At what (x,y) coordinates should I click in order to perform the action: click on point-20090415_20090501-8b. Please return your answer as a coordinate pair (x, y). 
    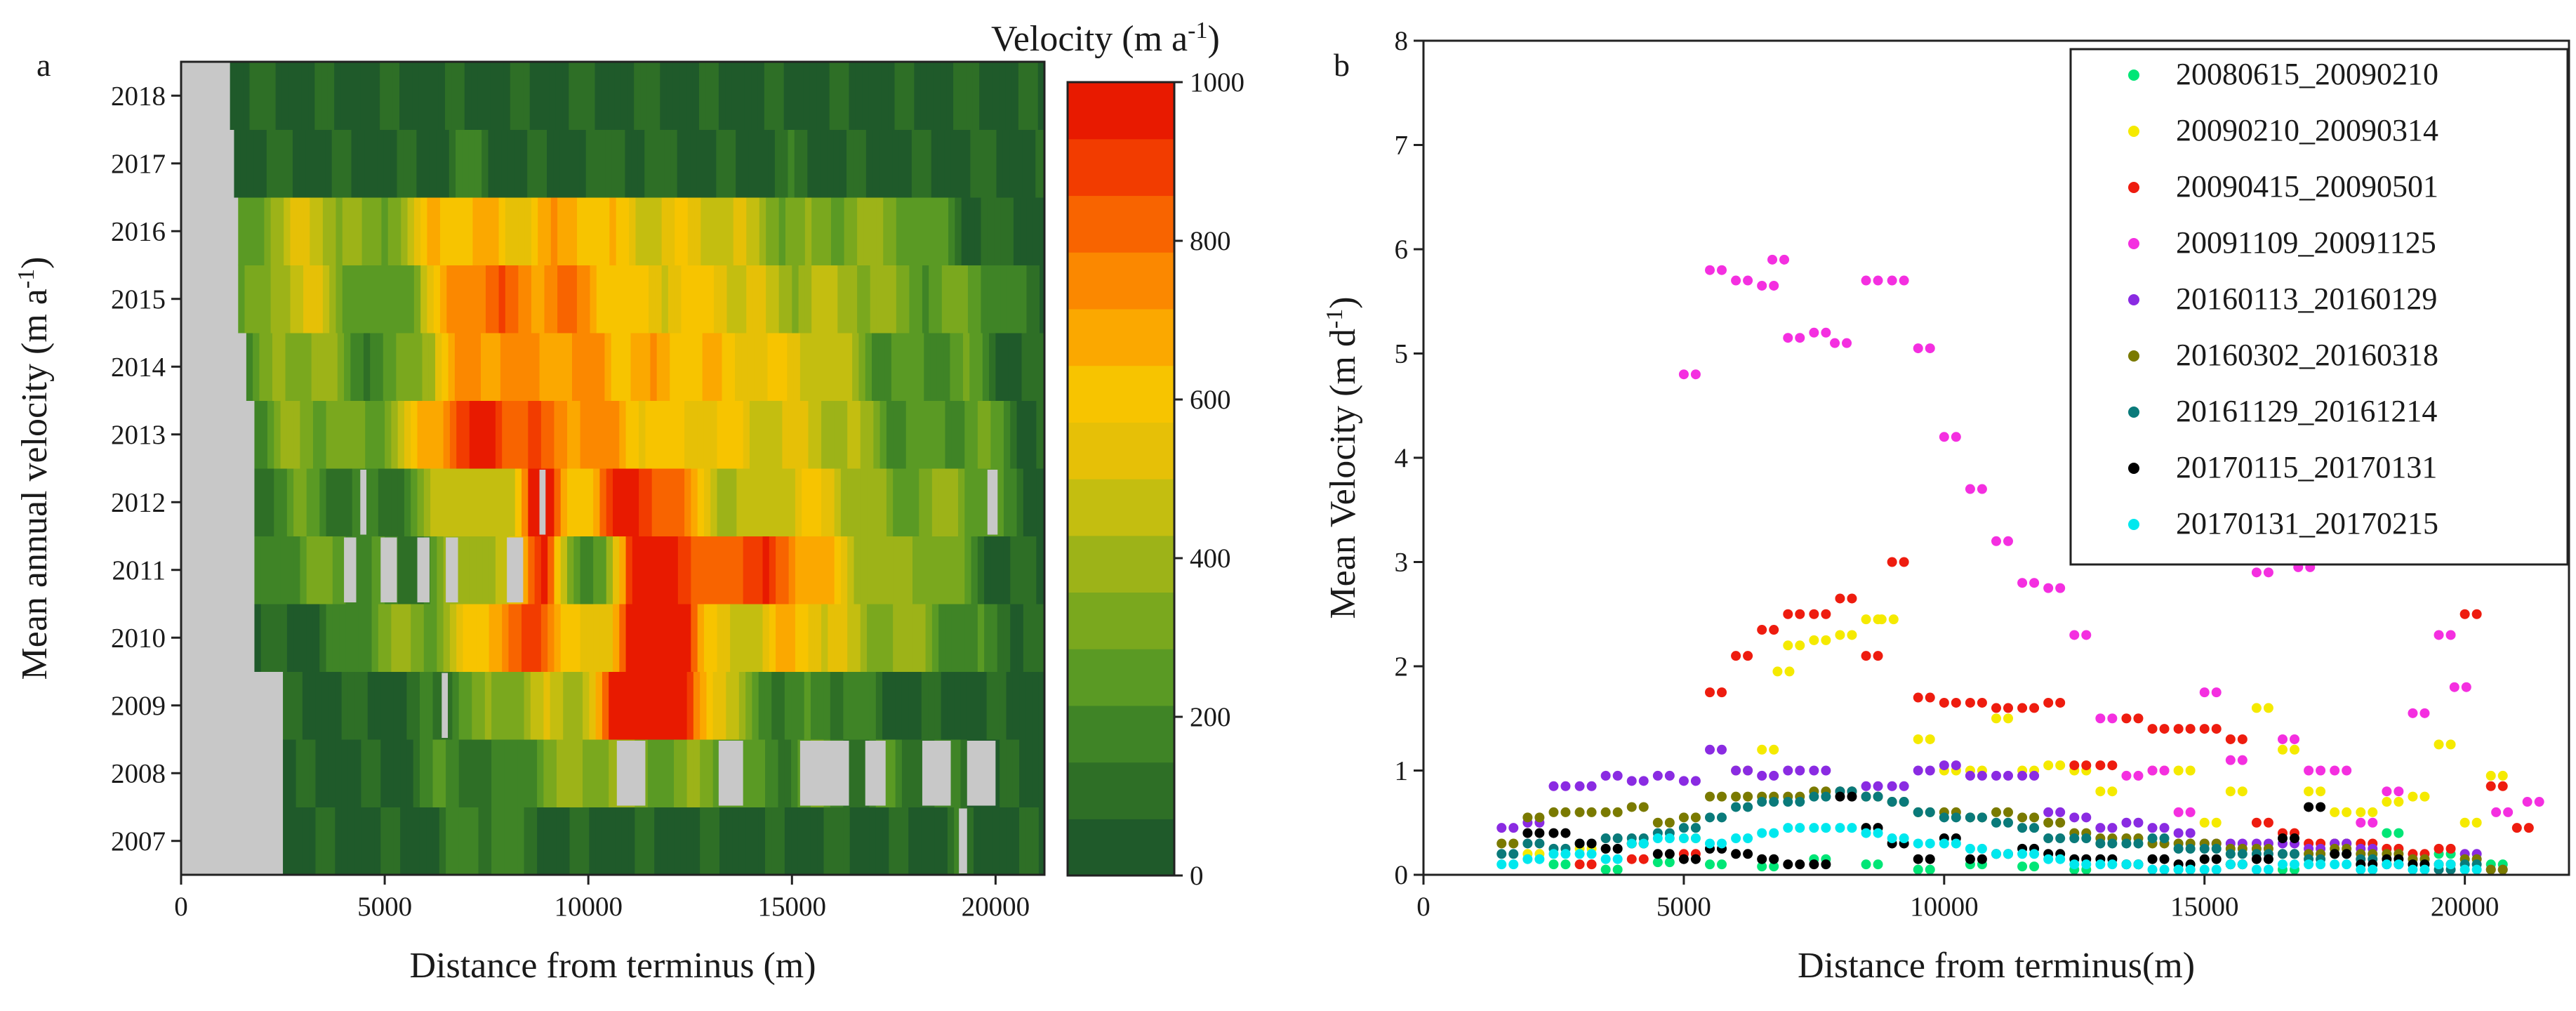
    Looking at the image, I should click on (1852, 598).